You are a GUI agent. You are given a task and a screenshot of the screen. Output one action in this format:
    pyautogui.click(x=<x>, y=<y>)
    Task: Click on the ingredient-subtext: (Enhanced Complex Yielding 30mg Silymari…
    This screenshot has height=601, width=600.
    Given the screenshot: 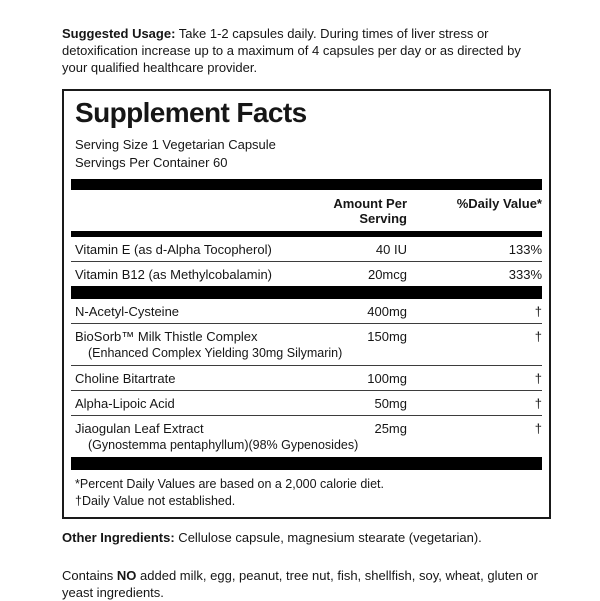 What is the action you would take?
    pyautogui.click(x=215, y=353)
    